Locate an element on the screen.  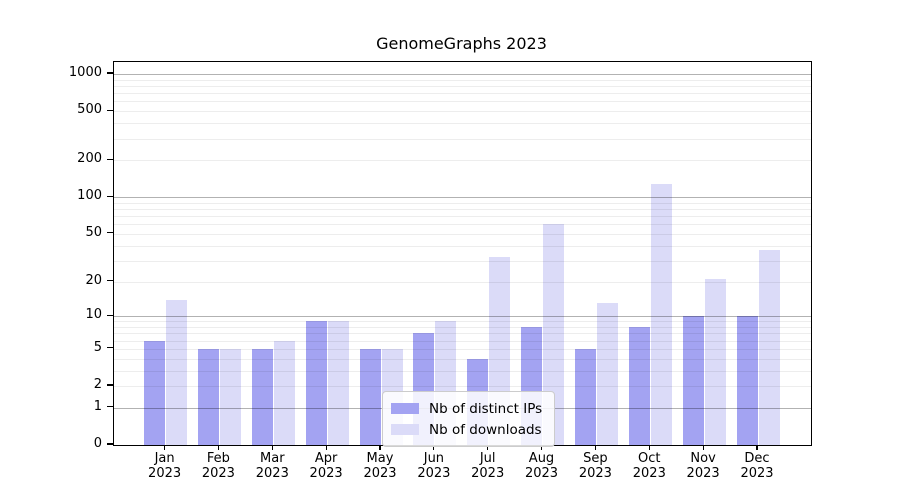
legend-item-distinct-ips: Nb of distinct IPs is located at coordinates (466, 408).